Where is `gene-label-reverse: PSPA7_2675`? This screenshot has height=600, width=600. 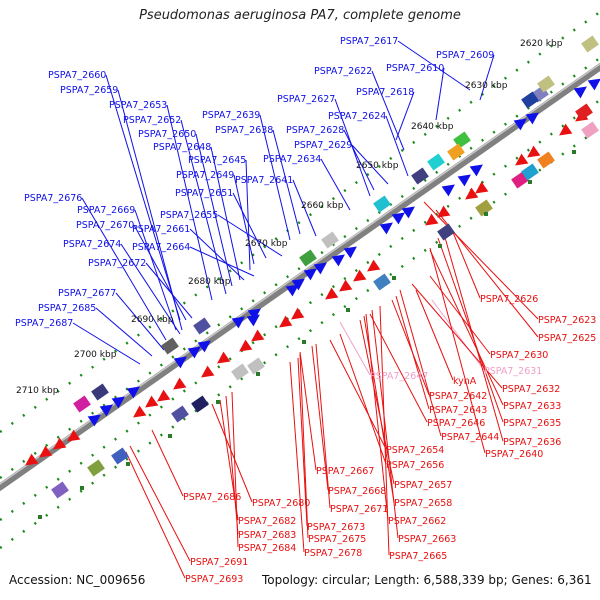
gene-label-reverse: PSPA7_2675 is located at coordinates (337, 539).